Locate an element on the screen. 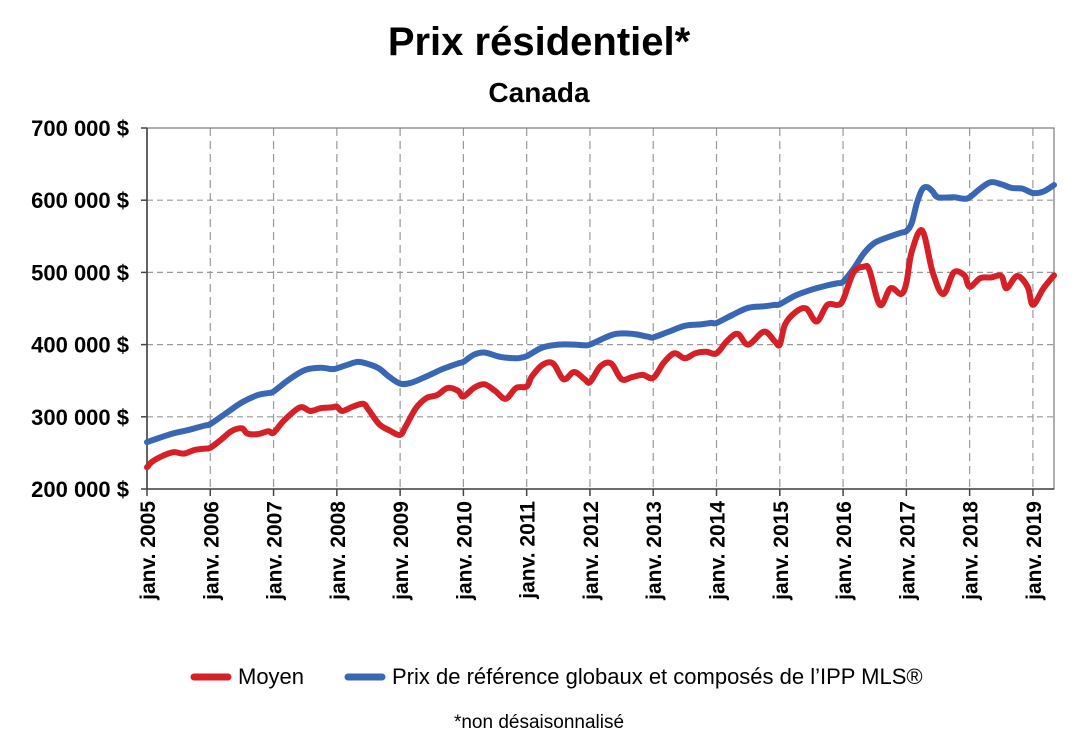 Image resolution: width=1079 pixels, height=739 pixels. y-tick-label: 600 000 $ is located at coordinates (80, 200).